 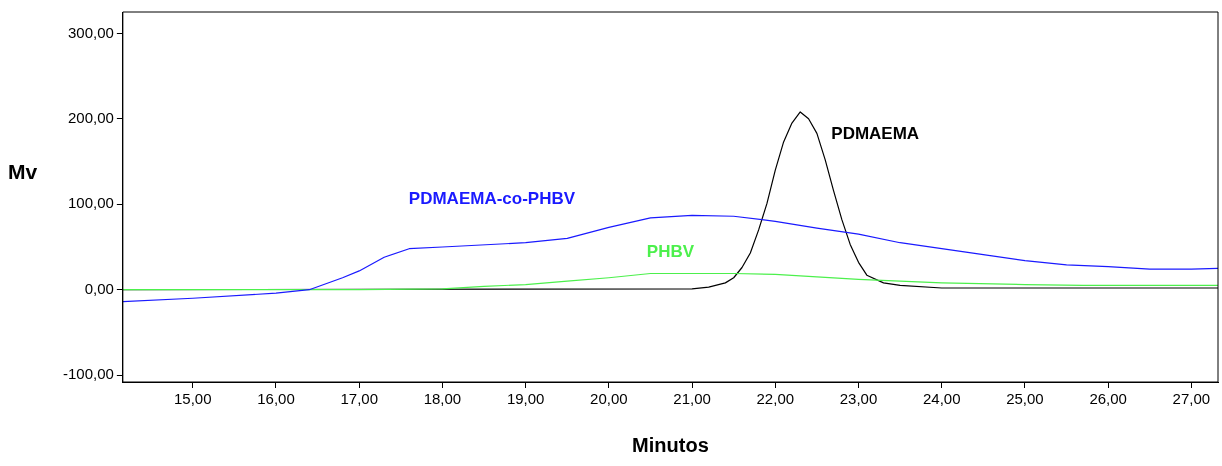 I want to click on x-tick-label: 26,00, so click(x=1108, y=399).